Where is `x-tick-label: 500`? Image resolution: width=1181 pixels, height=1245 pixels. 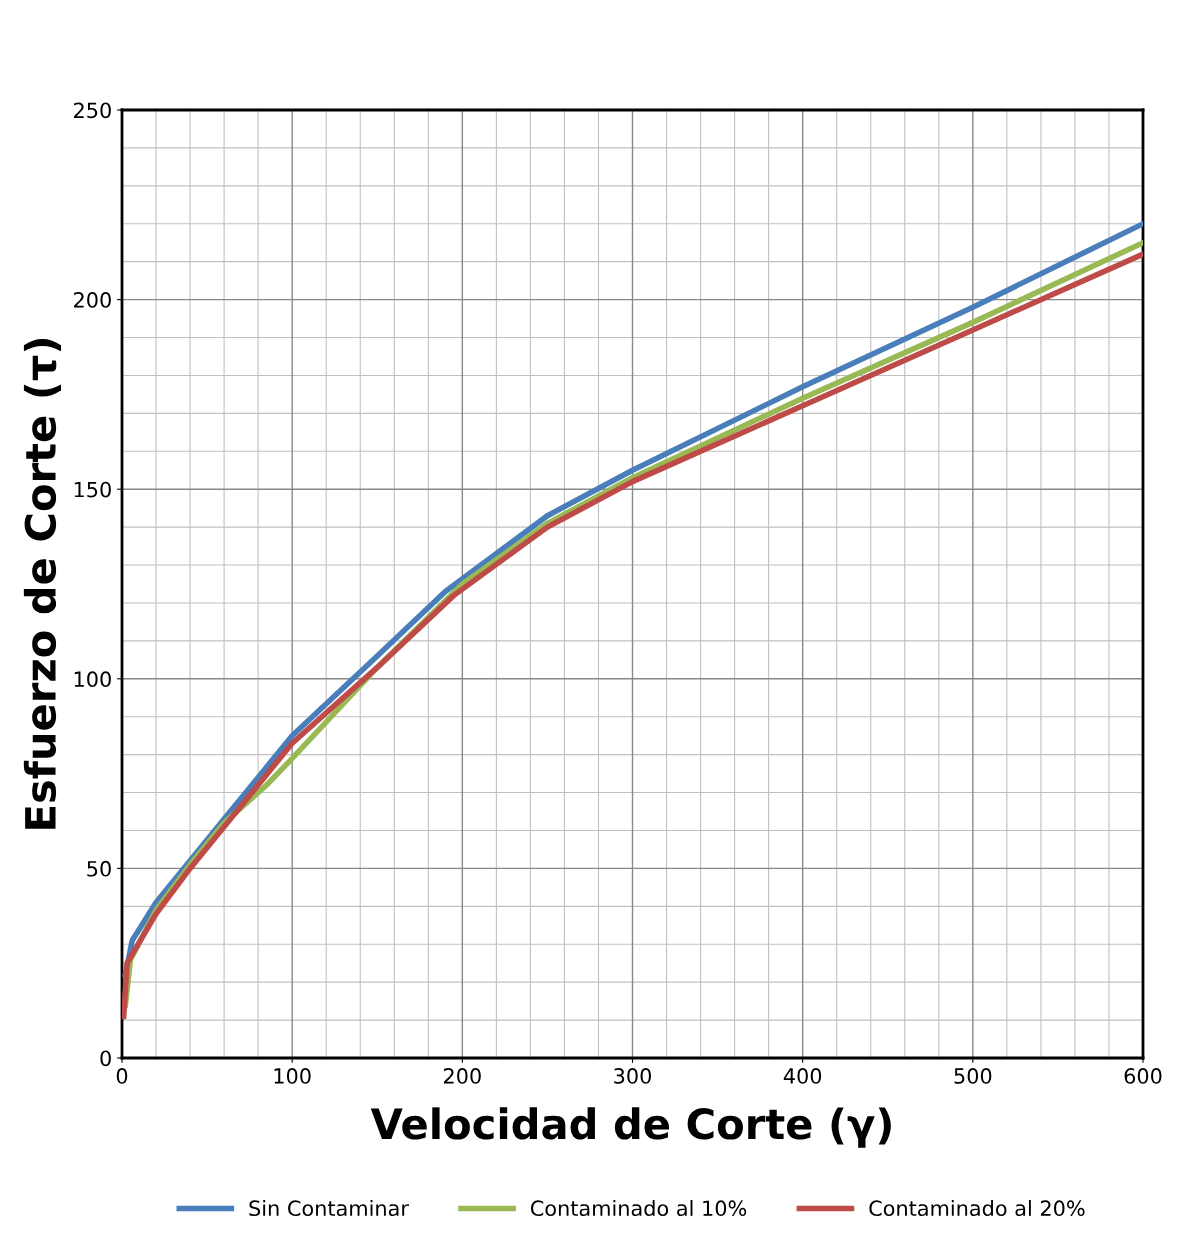
x-tick-label: 500 is located at coordinates (973, 1076).